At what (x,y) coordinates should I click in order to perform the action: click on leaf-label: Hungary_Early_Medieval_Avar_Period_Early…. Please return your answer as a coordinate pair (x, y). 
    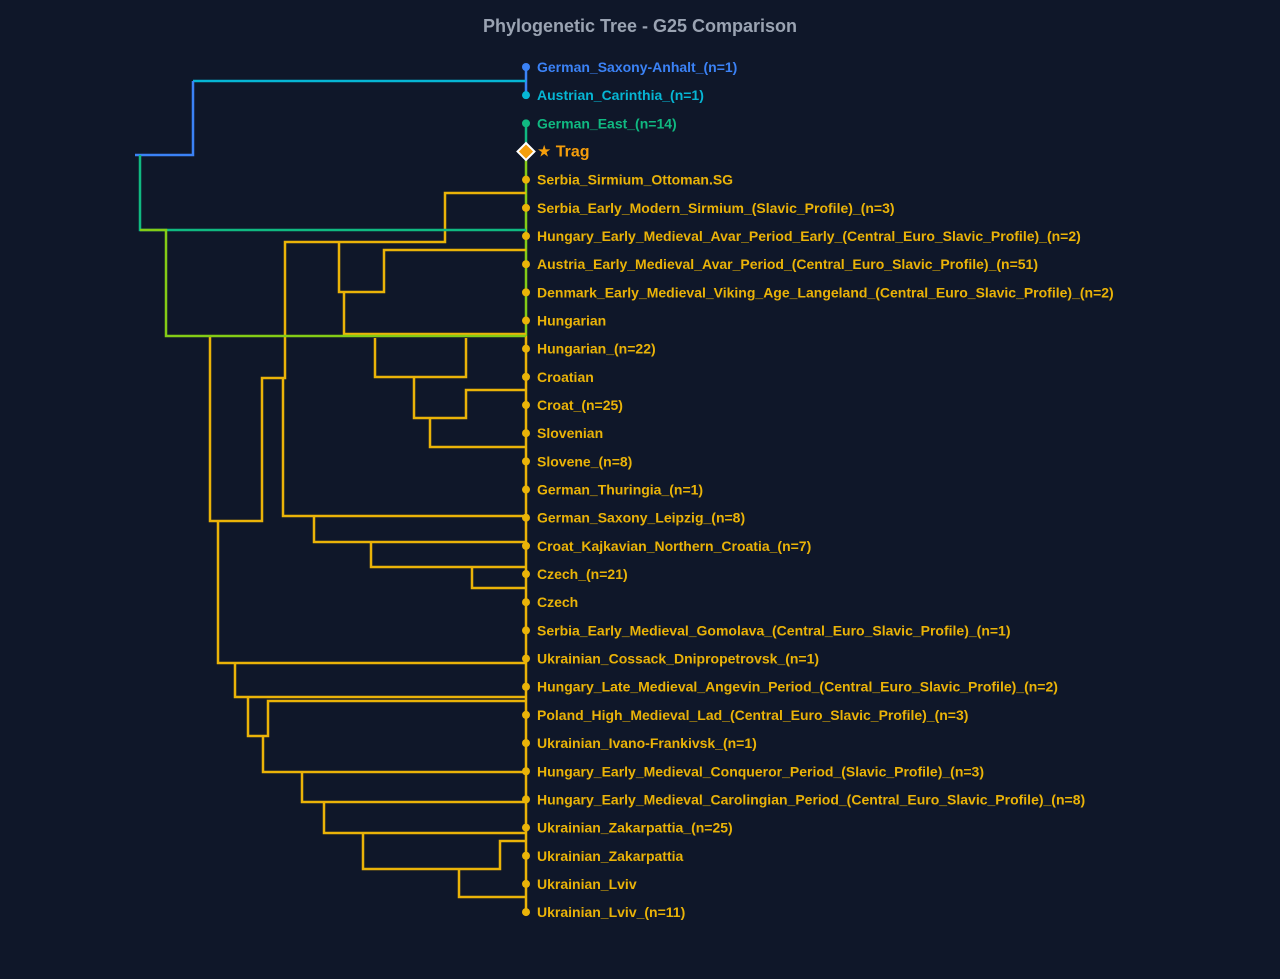
    Looking at the image, I should click on (809, 236).